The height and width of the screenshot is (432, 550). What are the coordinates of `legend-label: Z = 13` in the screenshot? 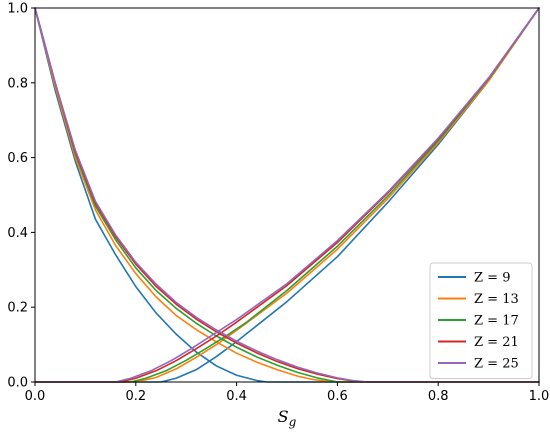 It's located at (496, 299).